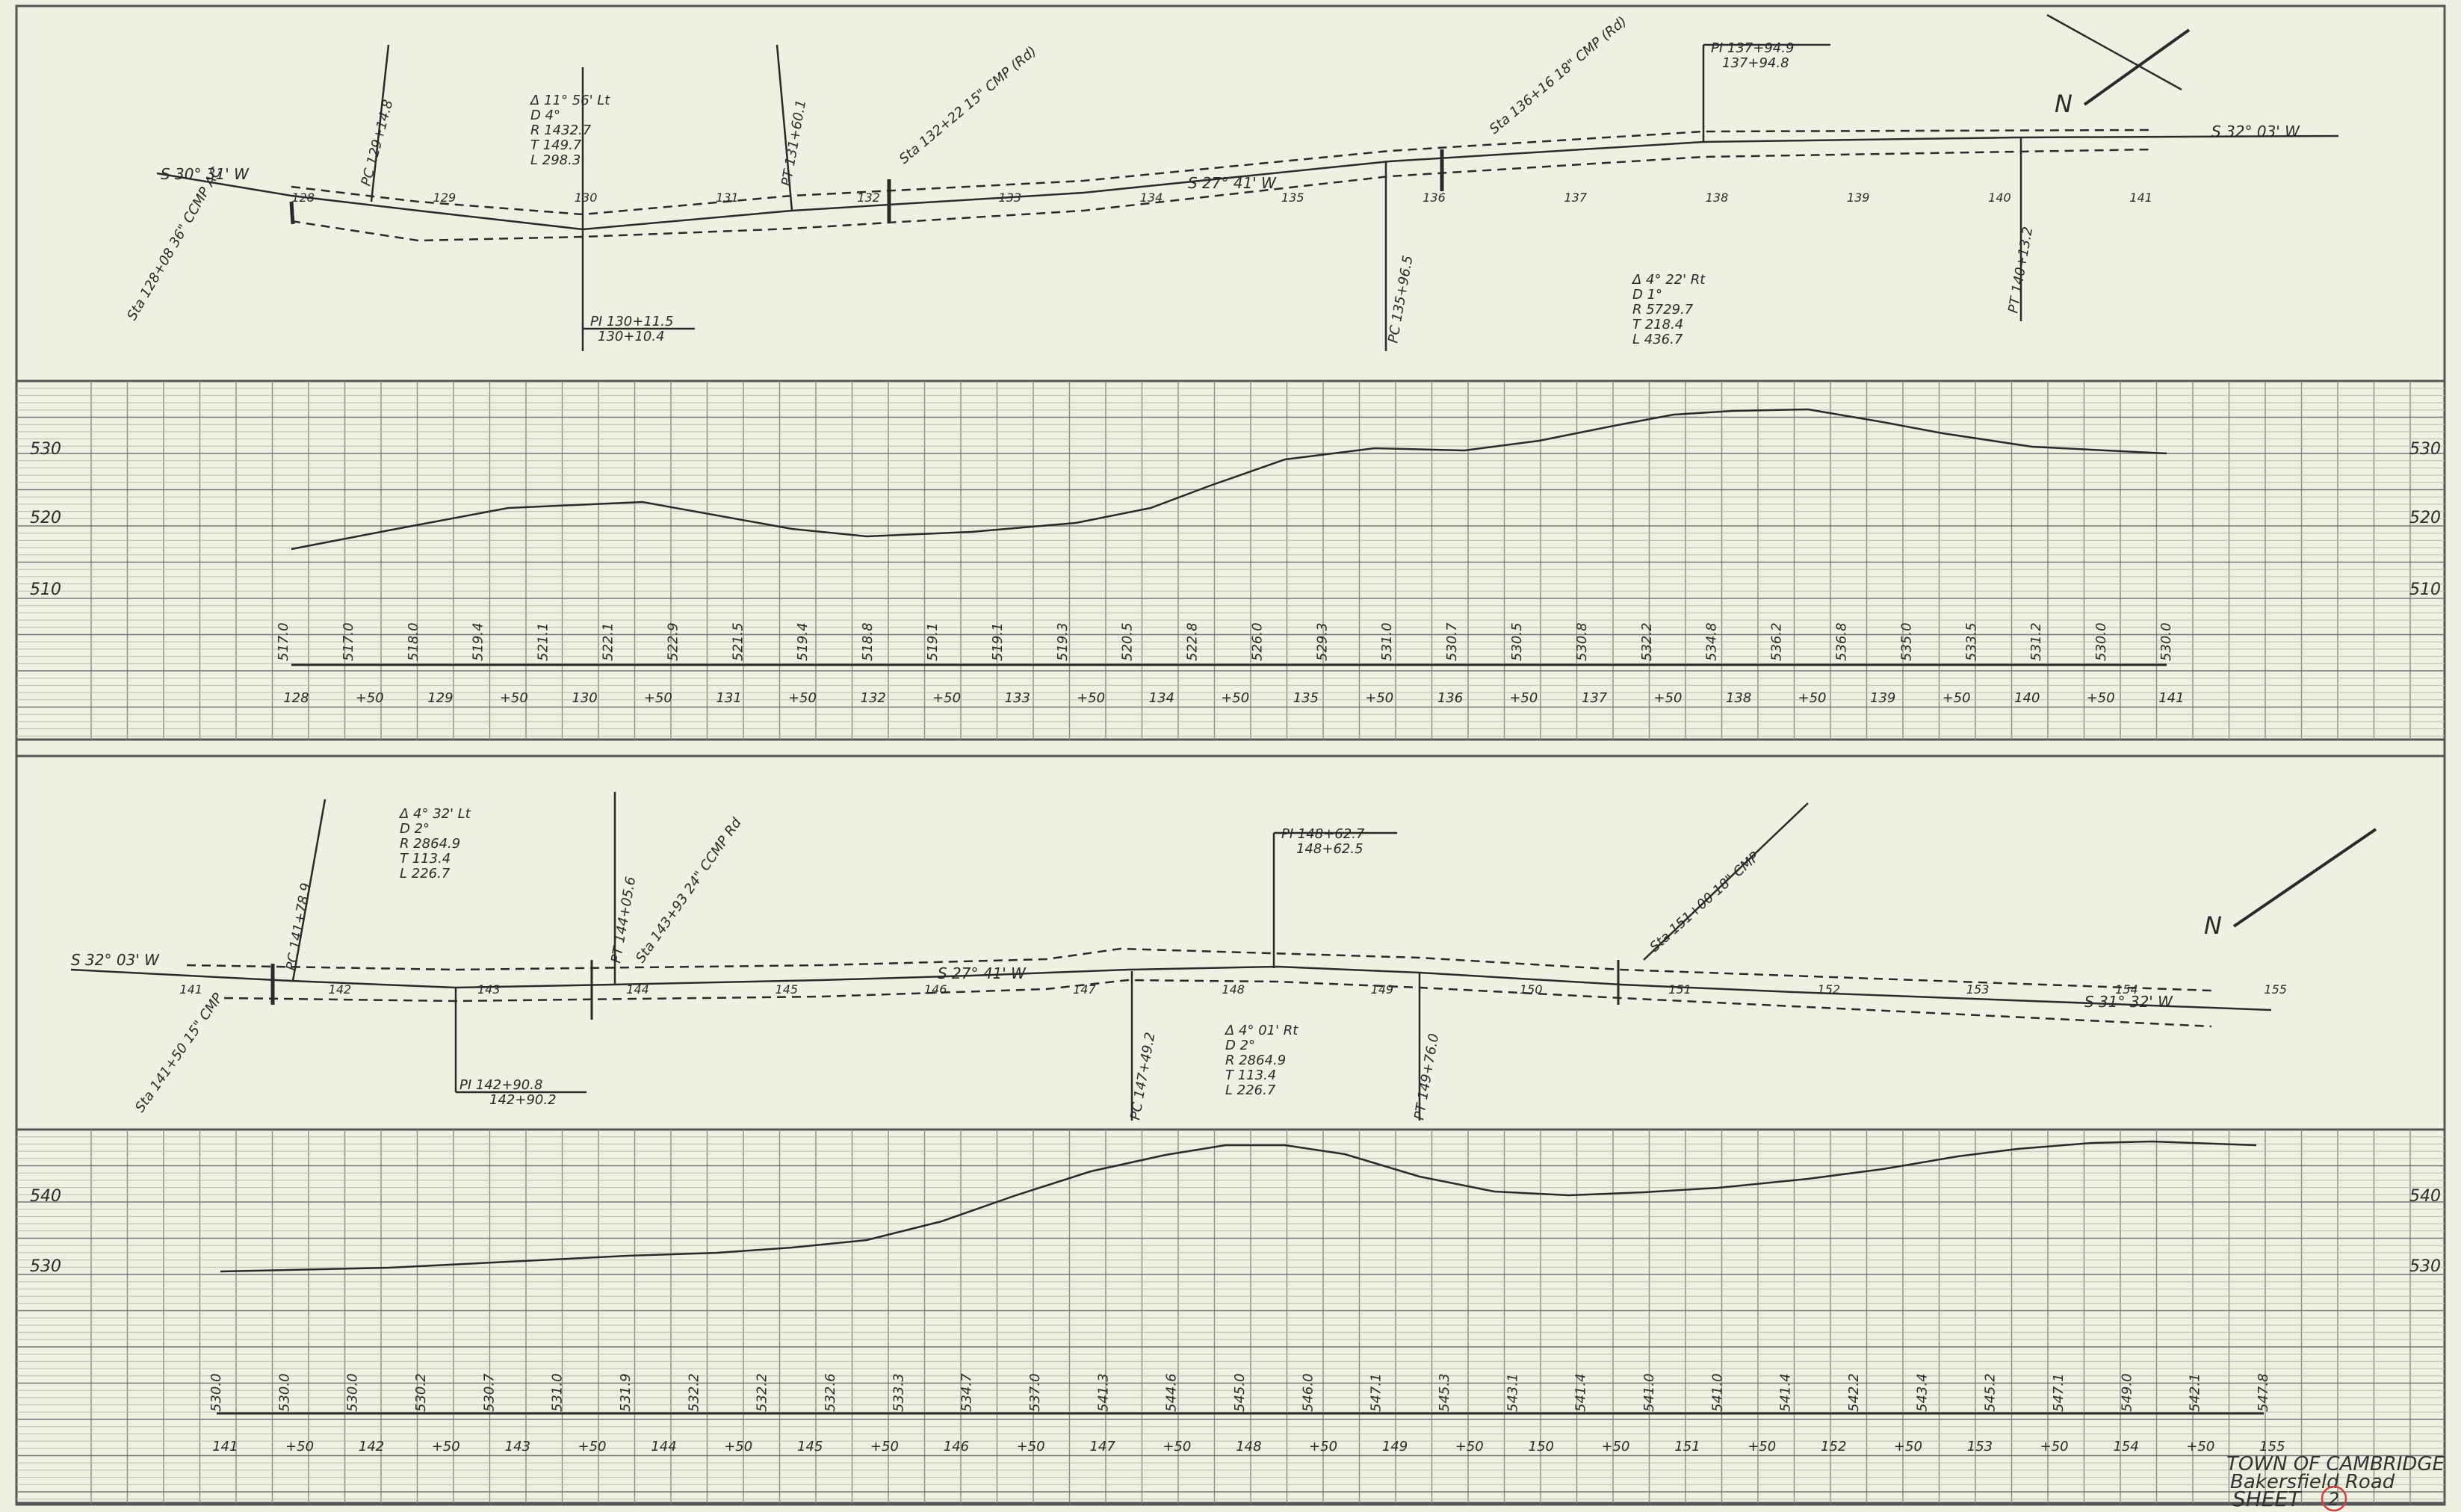 The image size is (2461, 1512). Describe the element at coordinates (1858, 197) in the screenshot. I see `top-plan-station-11: 139` at that location.